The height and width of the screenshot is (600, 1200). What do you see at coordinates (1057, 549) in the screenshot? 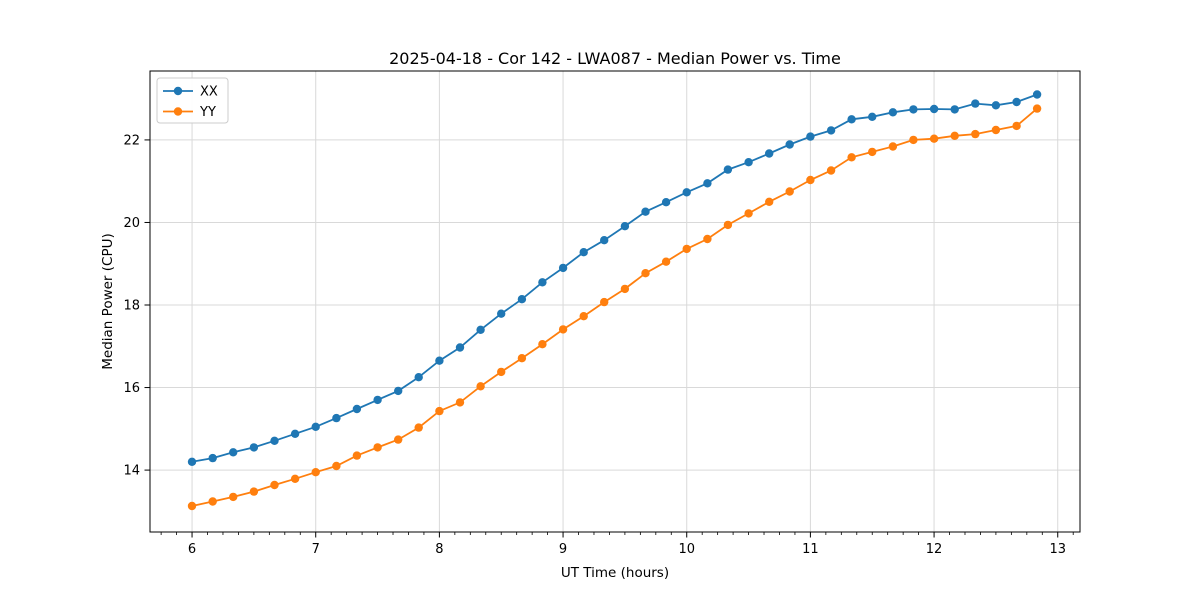
I see `x-tick-label: 13` at bounding box center [1057, 549].